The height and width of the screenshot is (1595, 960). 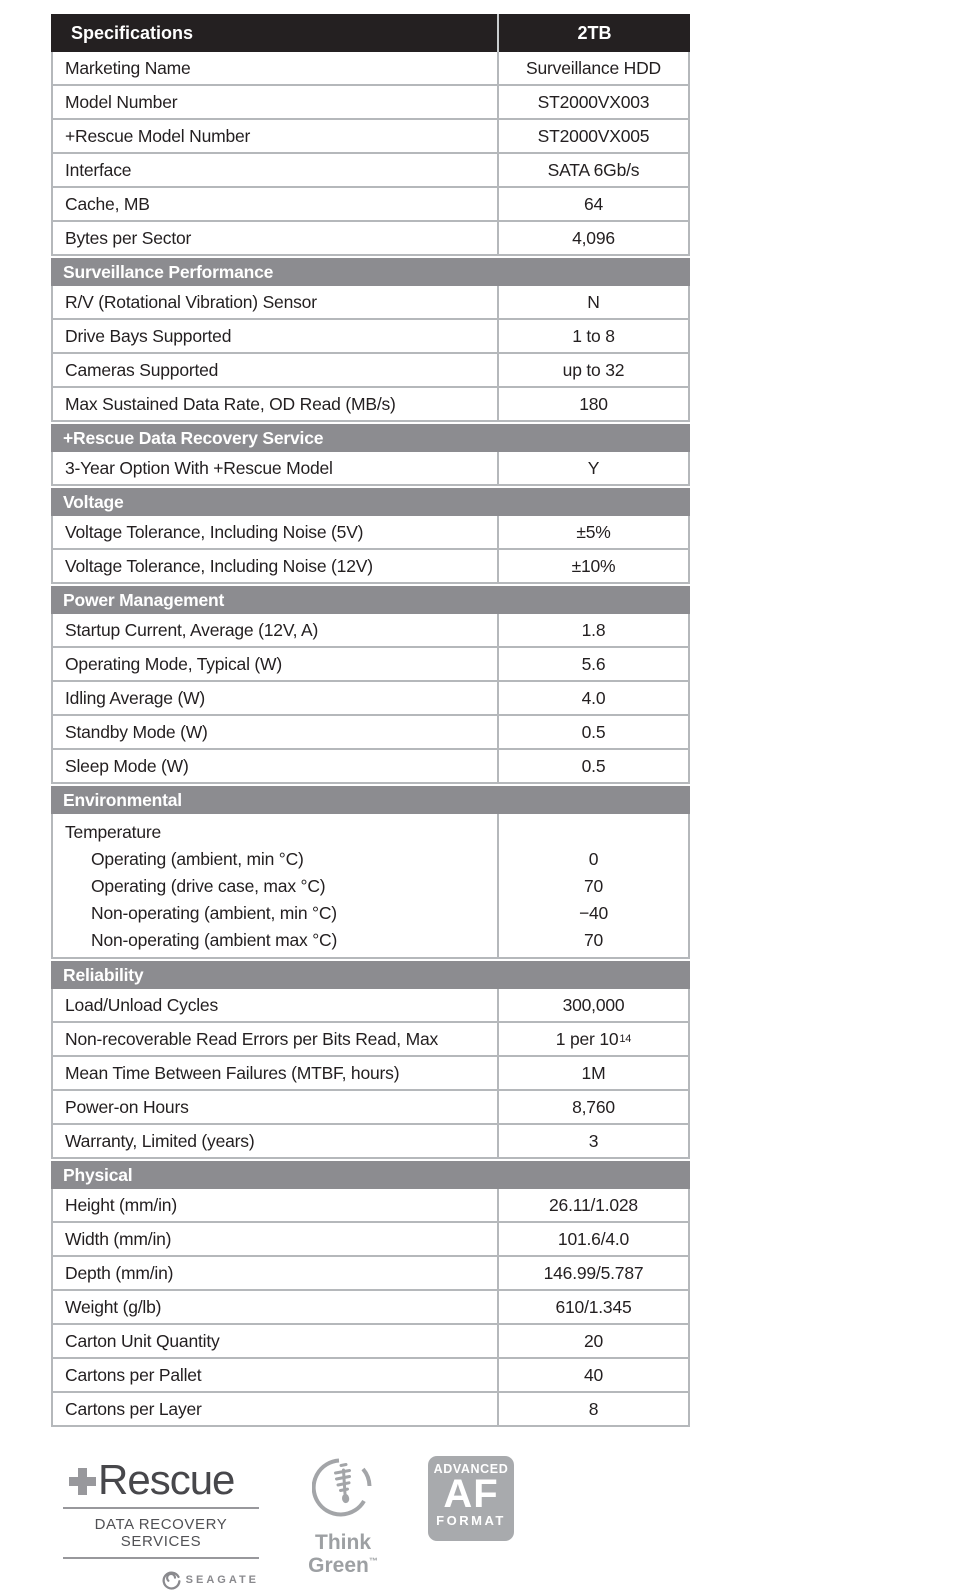 I want to click on think-green-logo: Think Green™, so click(x=343, y=1516).